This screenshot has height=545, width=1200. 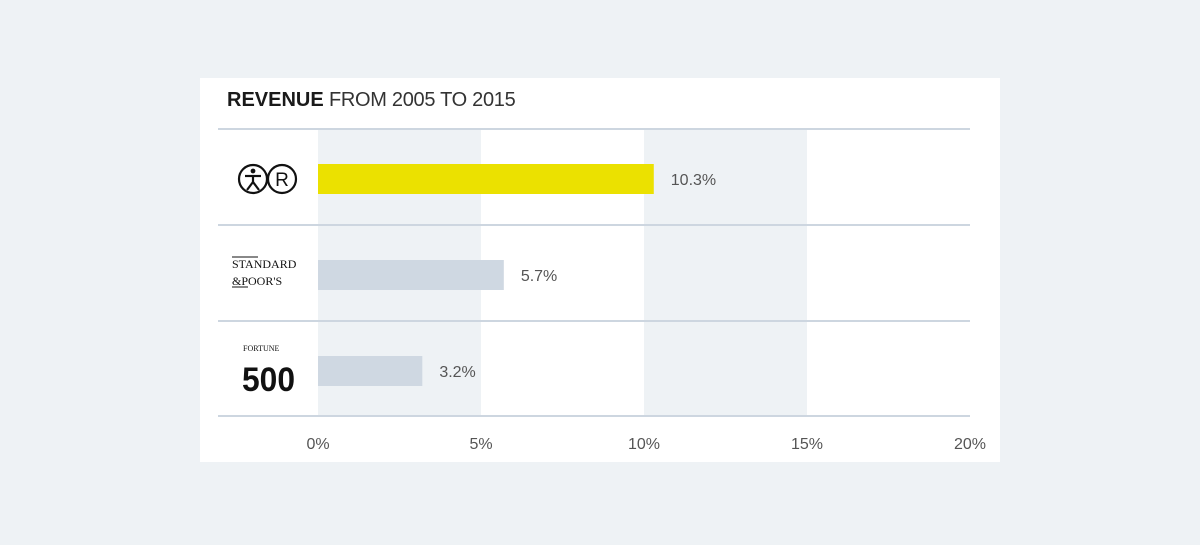 I want to click on x-tick-label: 10%, so click(x=644, y=444).